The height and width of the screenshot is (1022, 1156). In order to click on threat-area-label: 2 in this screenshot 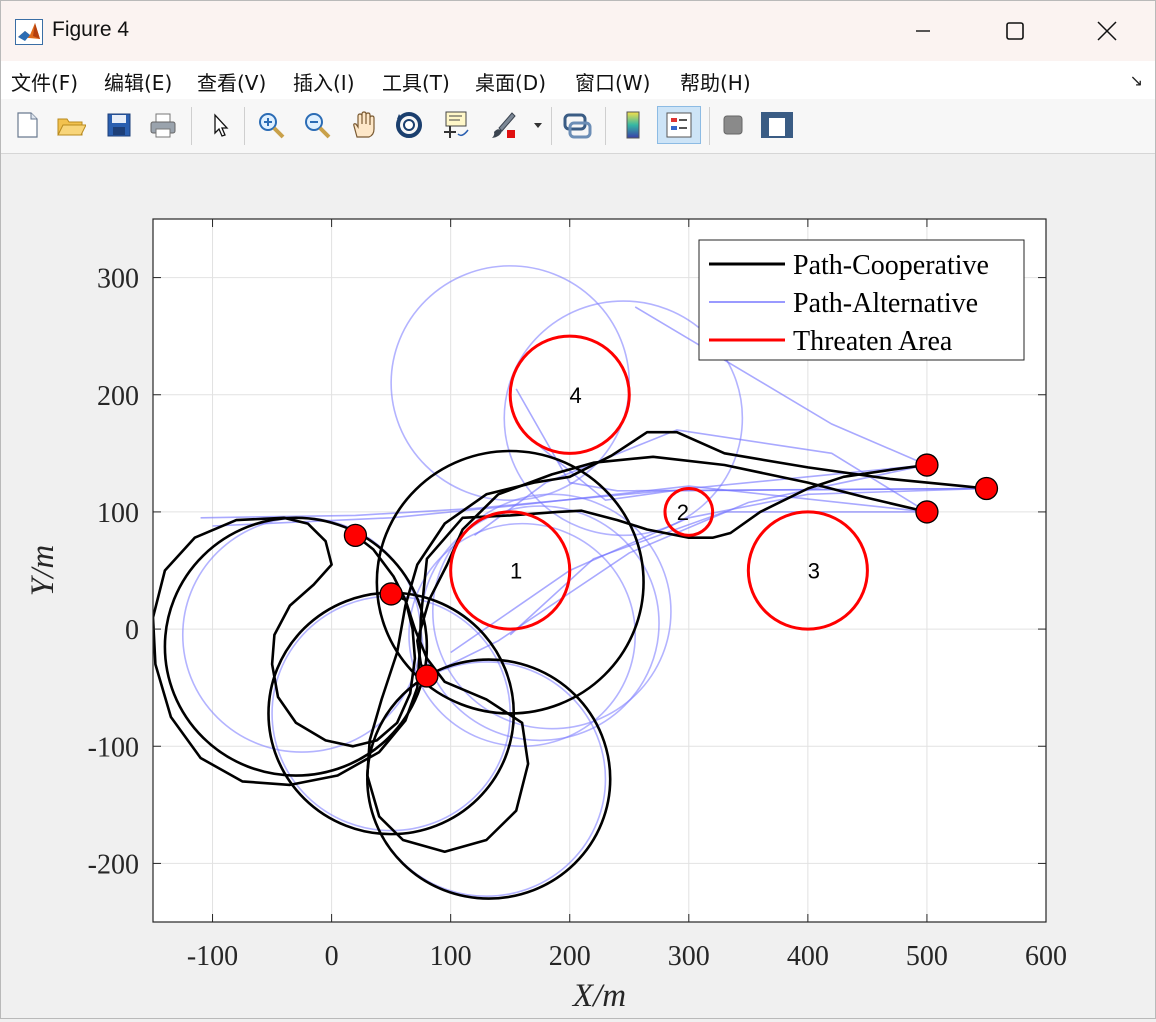, I will do `click(683, 512)`.